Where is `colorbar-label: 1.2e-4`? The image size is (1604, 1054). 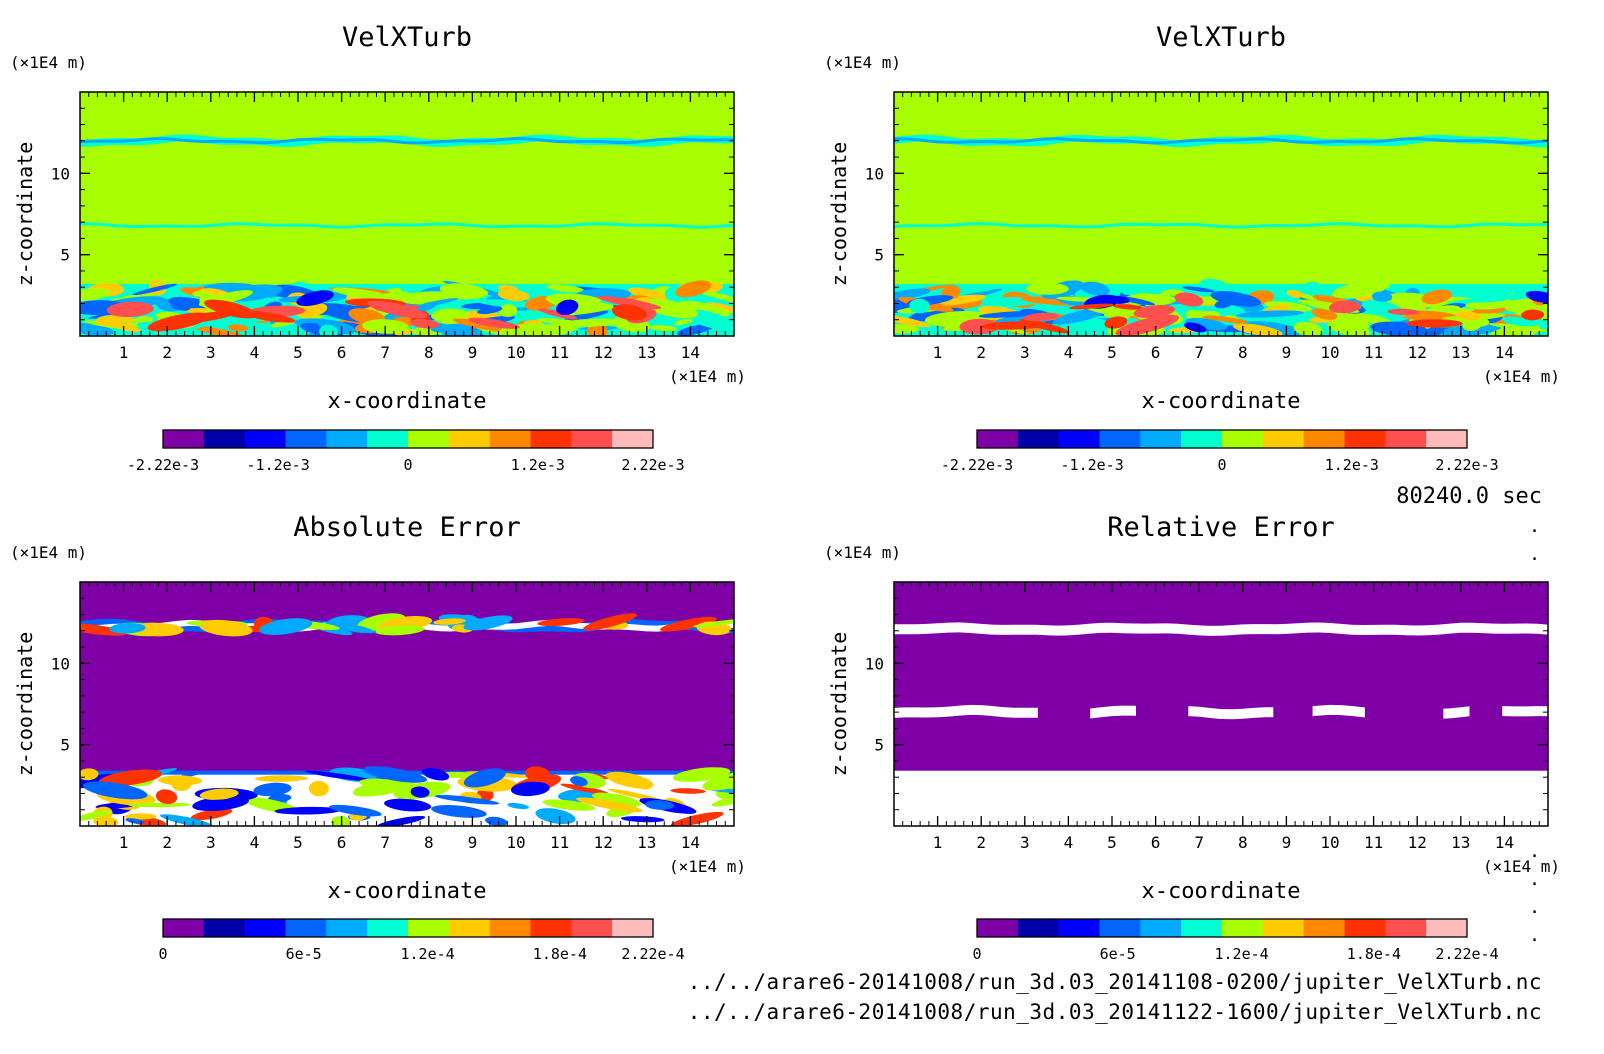 colorbar-label: 1.2e-4 is located at coordinates (1242, 954).